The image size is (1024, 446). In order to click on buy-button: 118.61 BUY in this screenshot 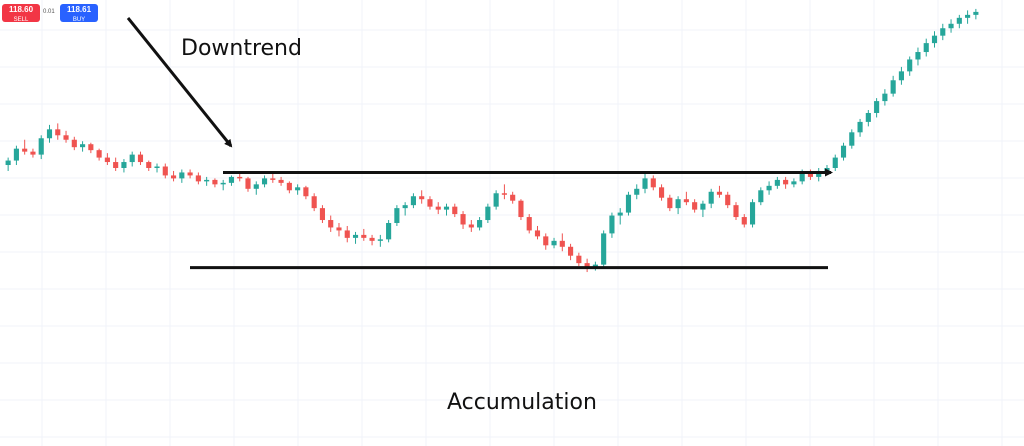, I will do `click(79, 13)`.